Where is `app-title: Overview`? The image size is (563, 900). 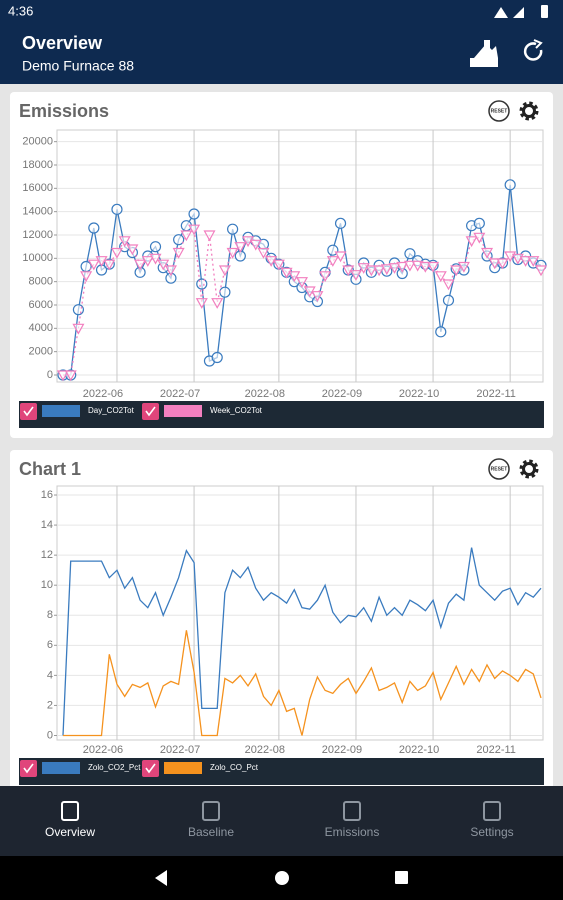
app-title: Overview is located at coordinates (62, 43).